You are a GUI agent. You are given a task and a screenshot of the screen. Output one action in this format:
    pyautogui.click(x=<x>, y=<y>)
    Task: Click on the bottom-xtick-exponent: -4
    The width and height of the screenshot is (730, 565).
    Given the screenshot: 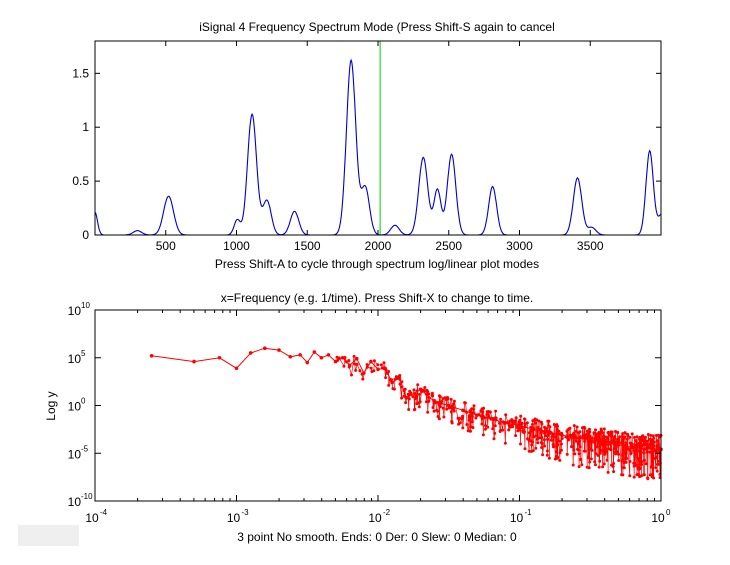 What is the action you would take?
    pyautogui.click(x=104, y=512)
    